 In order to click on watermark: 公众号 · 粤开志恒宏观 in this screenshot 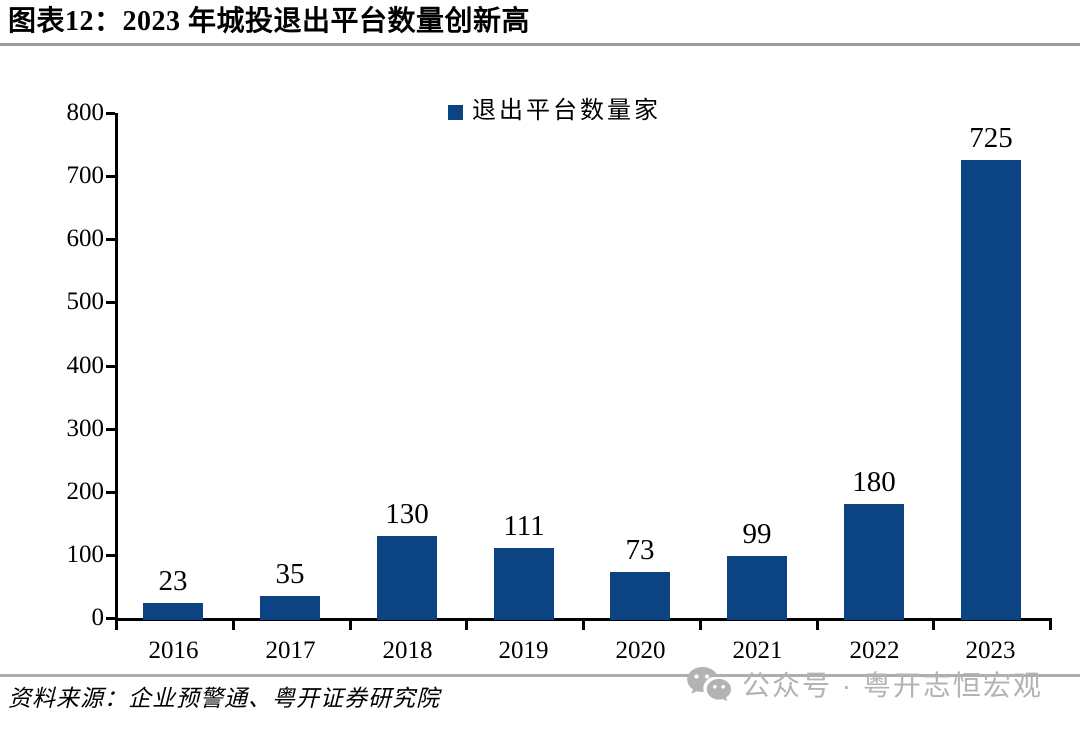, I will do `click(864, 686)`.